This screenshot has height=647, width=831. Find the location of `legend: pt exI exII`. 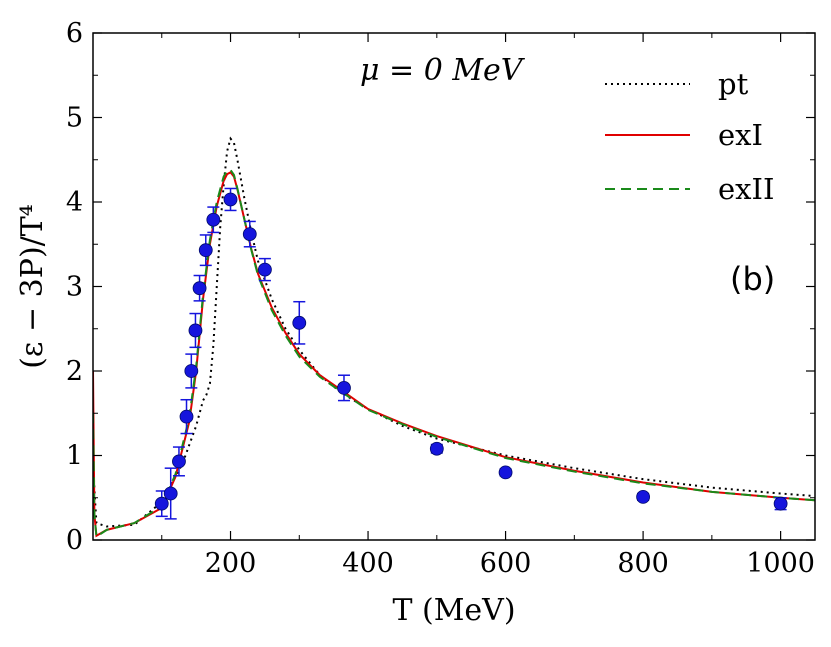

legend: pt exI exII is located at coordinates (689, 136).